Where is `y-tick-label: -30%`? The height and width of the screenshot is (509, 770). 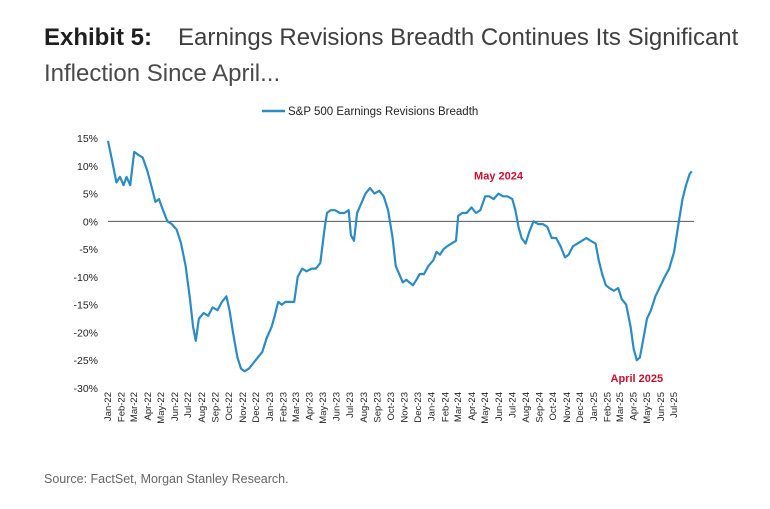
y-tick-label: -30% is located at coordinates (85, 389).